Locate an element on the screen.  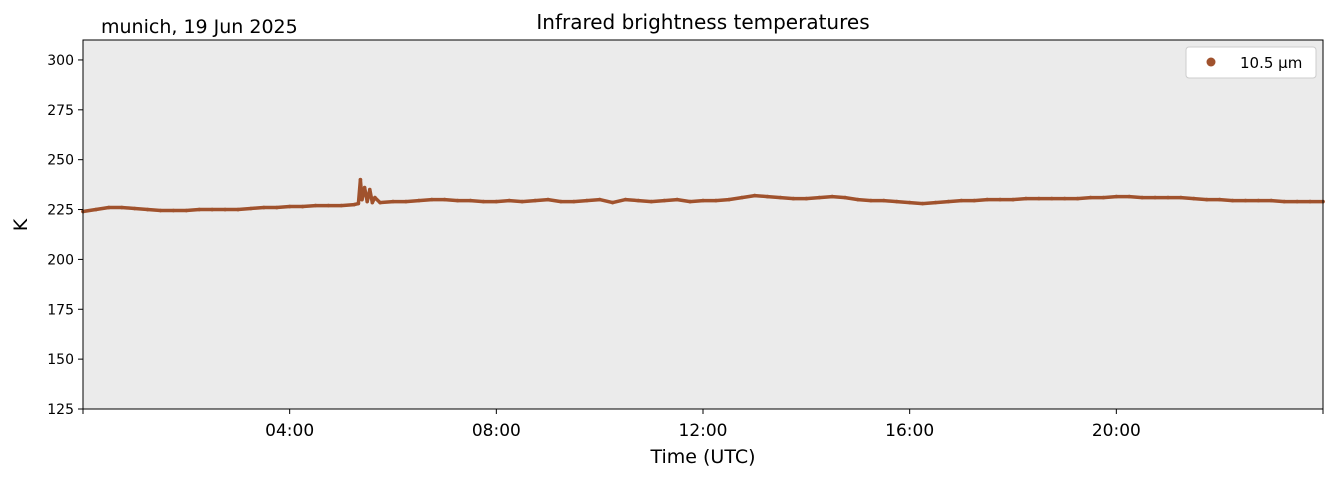
y-tick-label: 175 is located at coordinates (60, 310).